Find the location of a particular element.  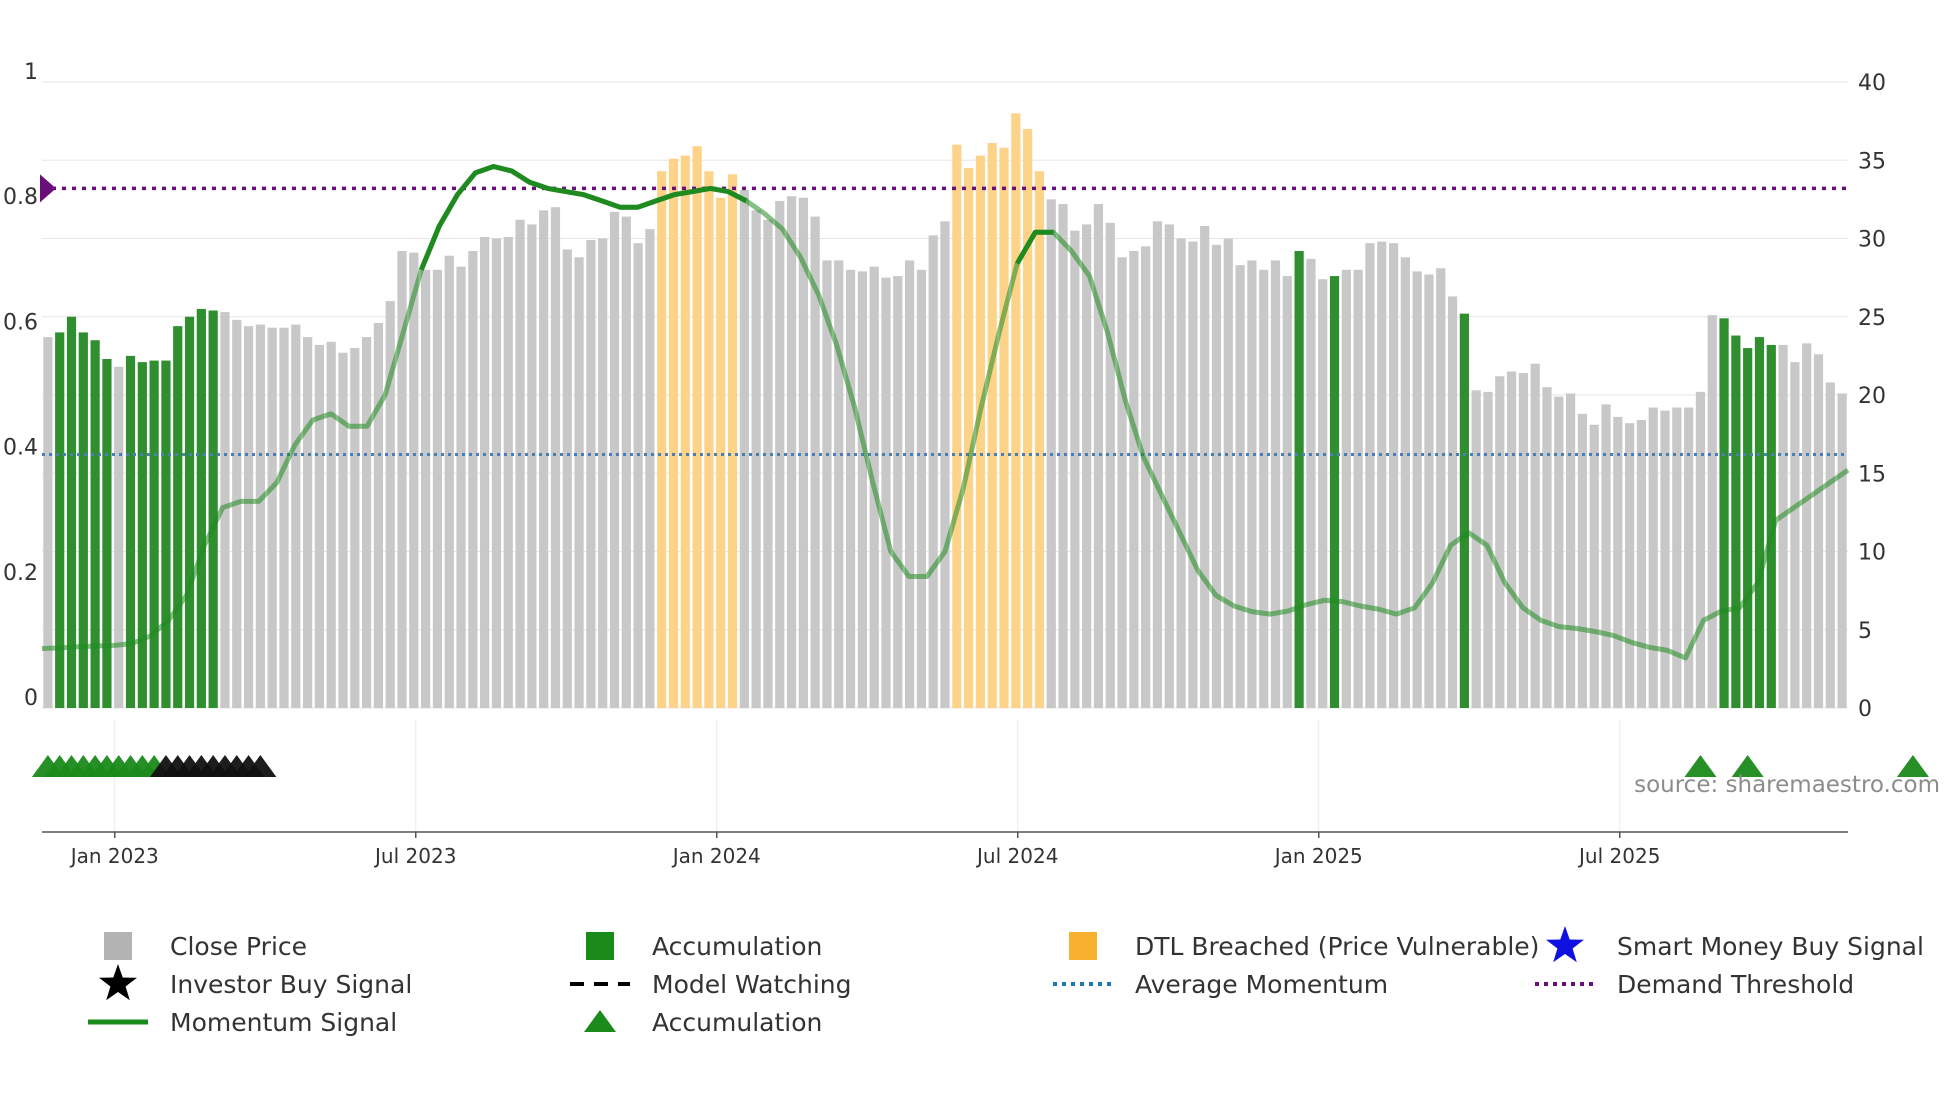

right-tick-label: 35 is located at coordinates (1872, 161).